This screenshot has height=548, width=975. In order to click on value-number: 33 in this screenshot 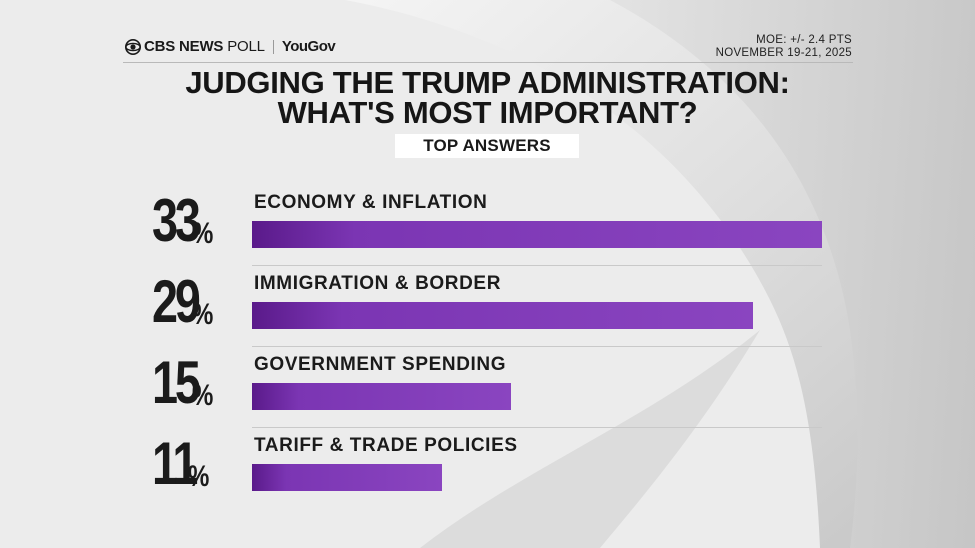, I will do `click(176, 220)`.